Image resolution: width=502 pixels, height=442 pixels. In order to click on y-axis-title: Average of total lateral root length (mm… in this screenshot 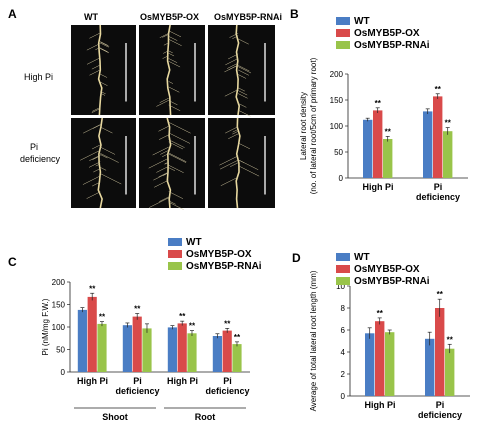, I will do `click(313, 340)`.